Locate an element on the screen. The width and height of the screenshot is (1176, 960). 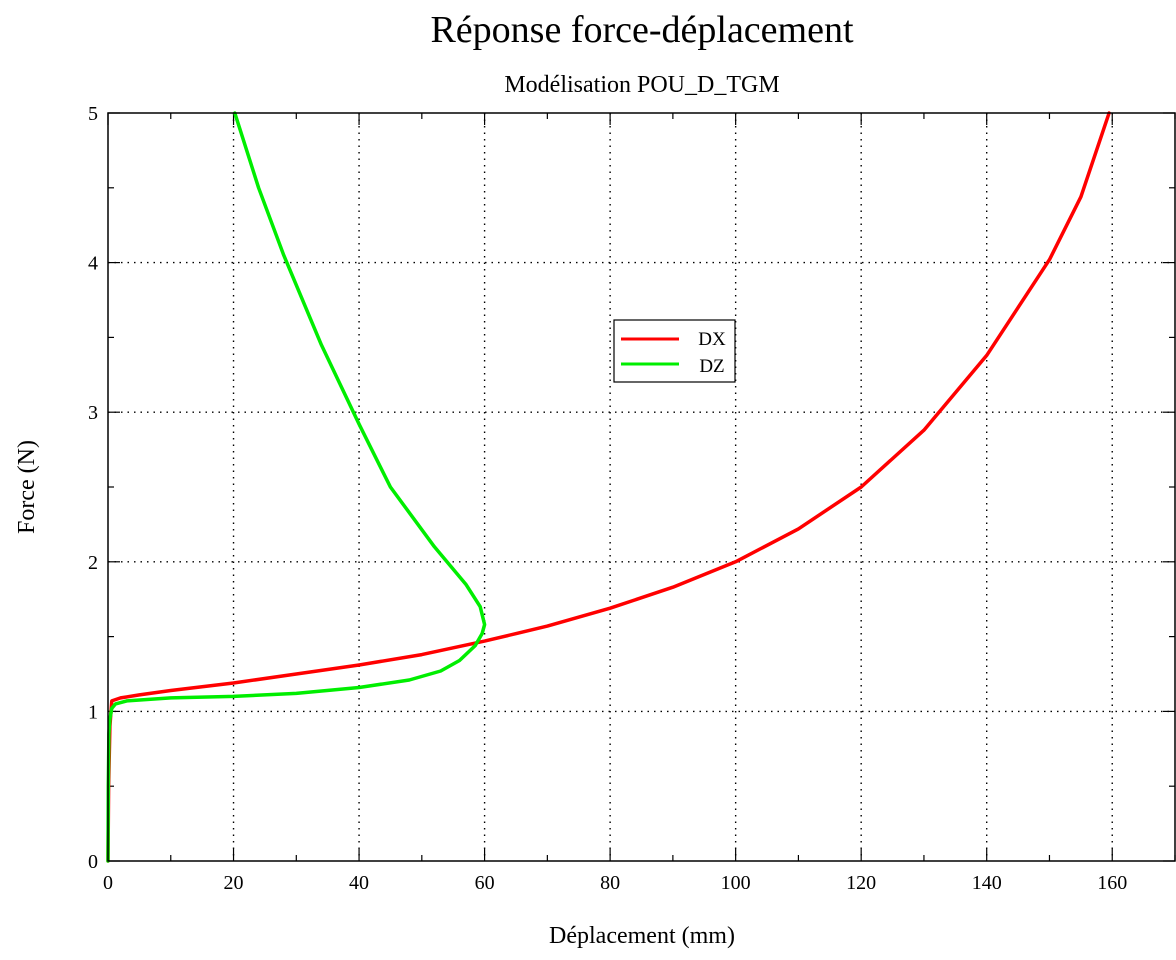
legend: DX DZ is located at coordinates (674, 351).